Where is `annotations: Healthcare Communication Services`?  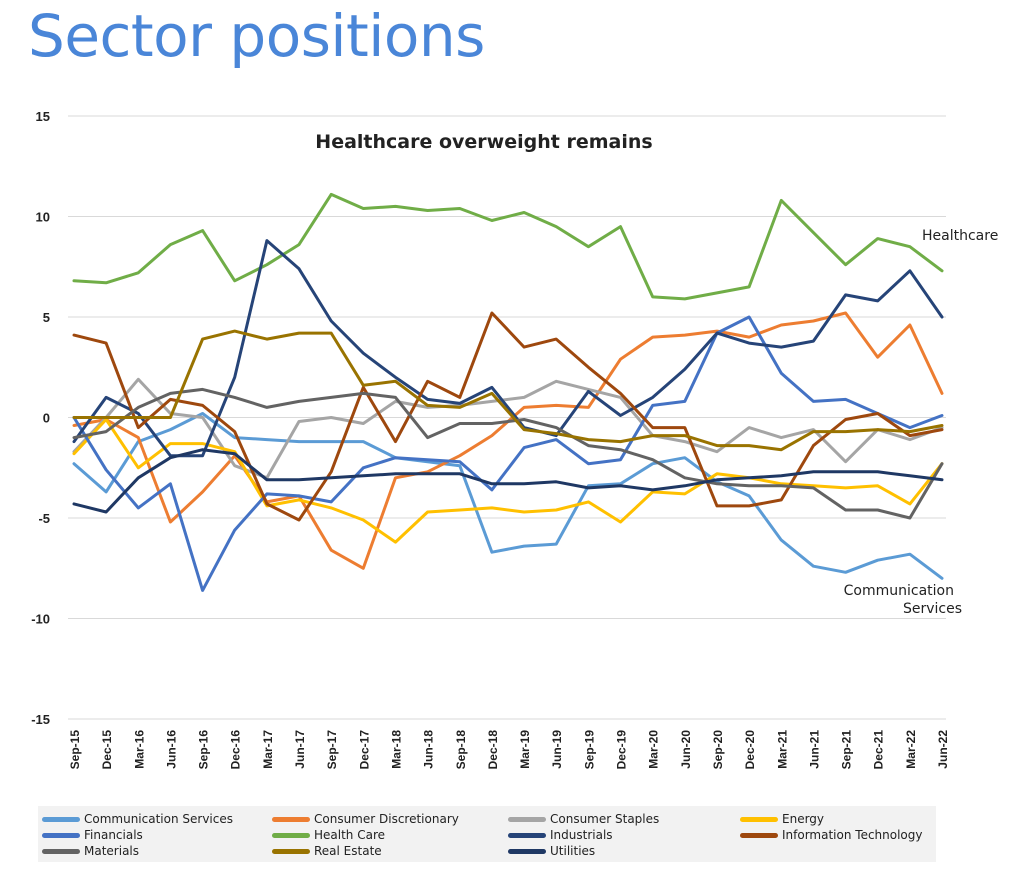
annotations: Healthcare Communication Services is located at coordinates (921, 422).